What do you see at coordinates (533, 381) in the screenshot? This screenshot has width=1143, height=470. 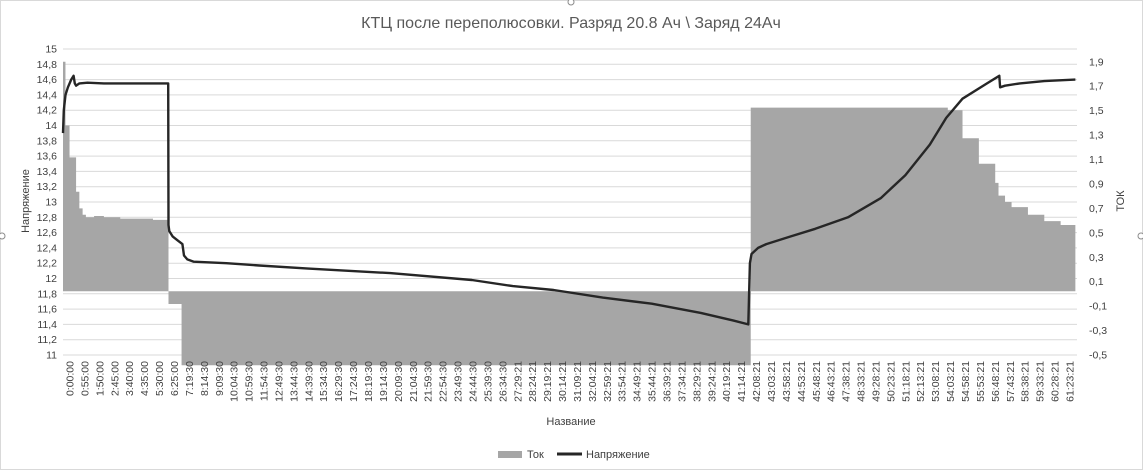 I see `x-tick-label: 28:24:21` at bounding box center [533, 381].